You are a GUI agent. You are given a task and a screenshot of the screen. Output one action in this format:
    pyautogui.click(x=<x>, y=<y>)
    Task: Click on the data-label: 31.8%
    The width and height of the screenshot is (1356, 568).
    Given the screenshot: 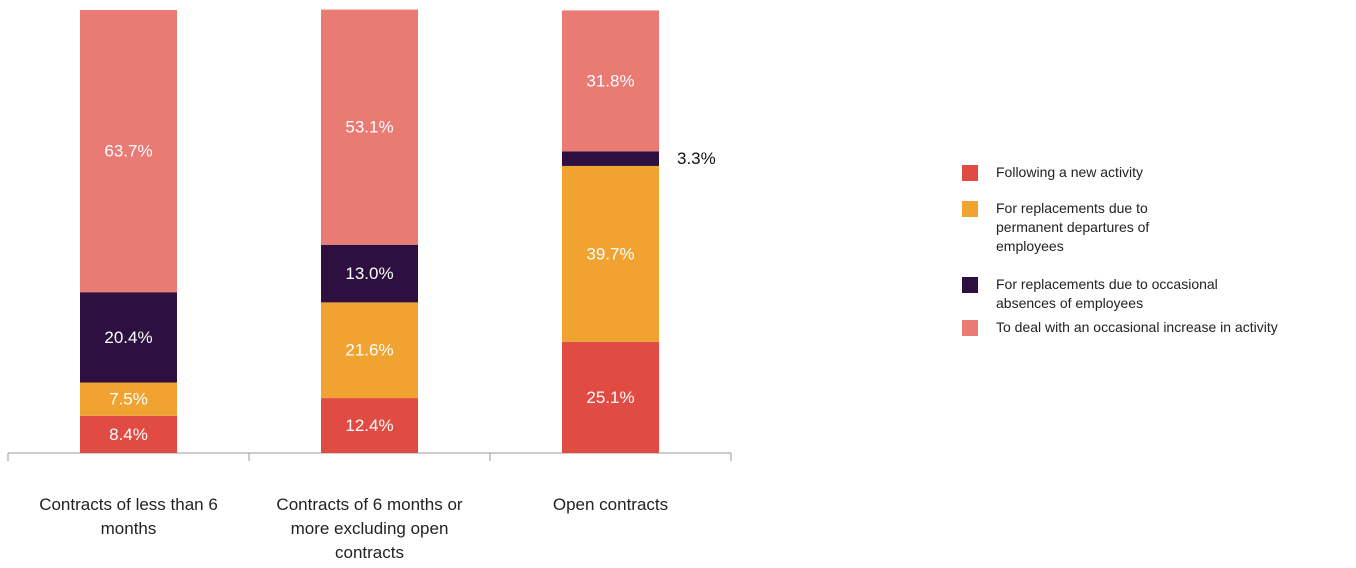 What is the action you would take?
    pyautogui.click(x=610, y=80)
    